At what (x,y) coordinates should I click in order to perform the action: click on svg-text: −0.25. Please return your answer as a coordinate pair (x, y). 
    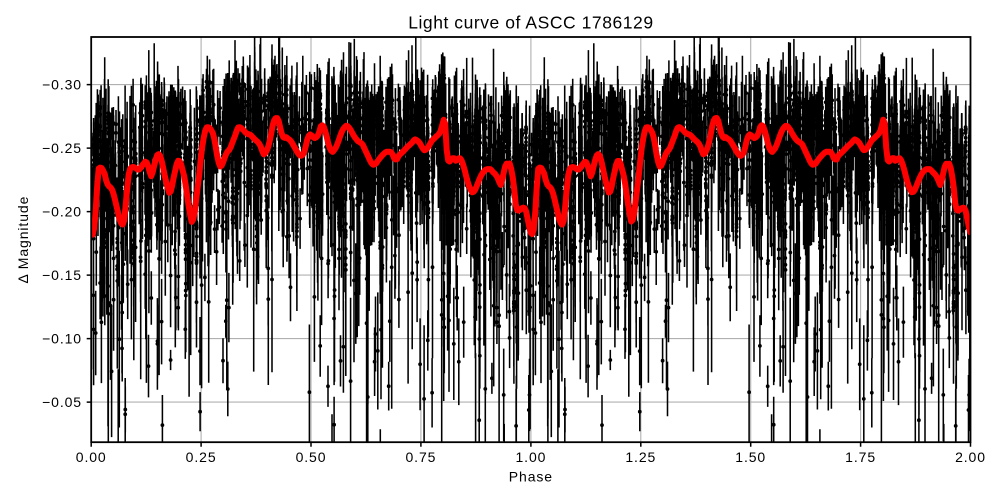
    Looking at the image, I should click on (62, 148).